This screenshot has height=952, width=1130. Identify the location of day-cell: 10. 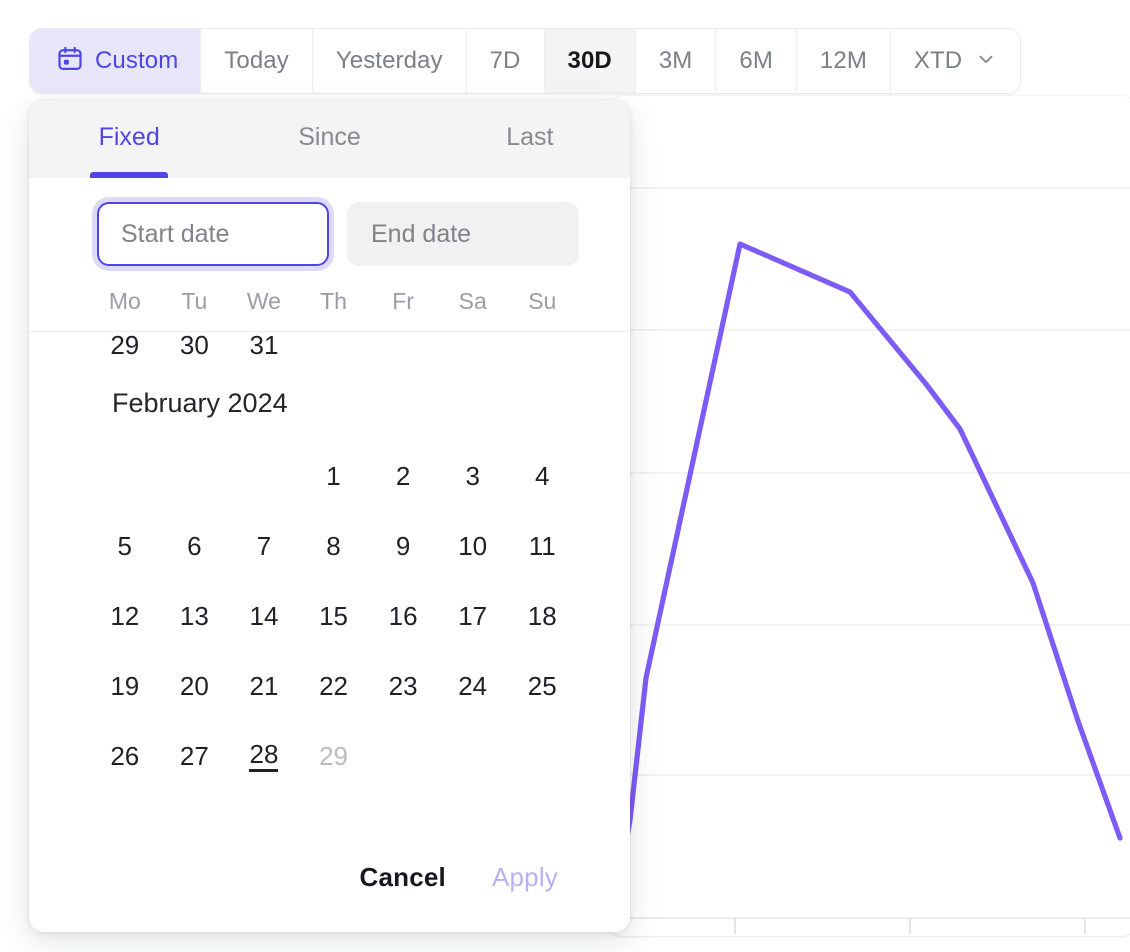
(473, 546).